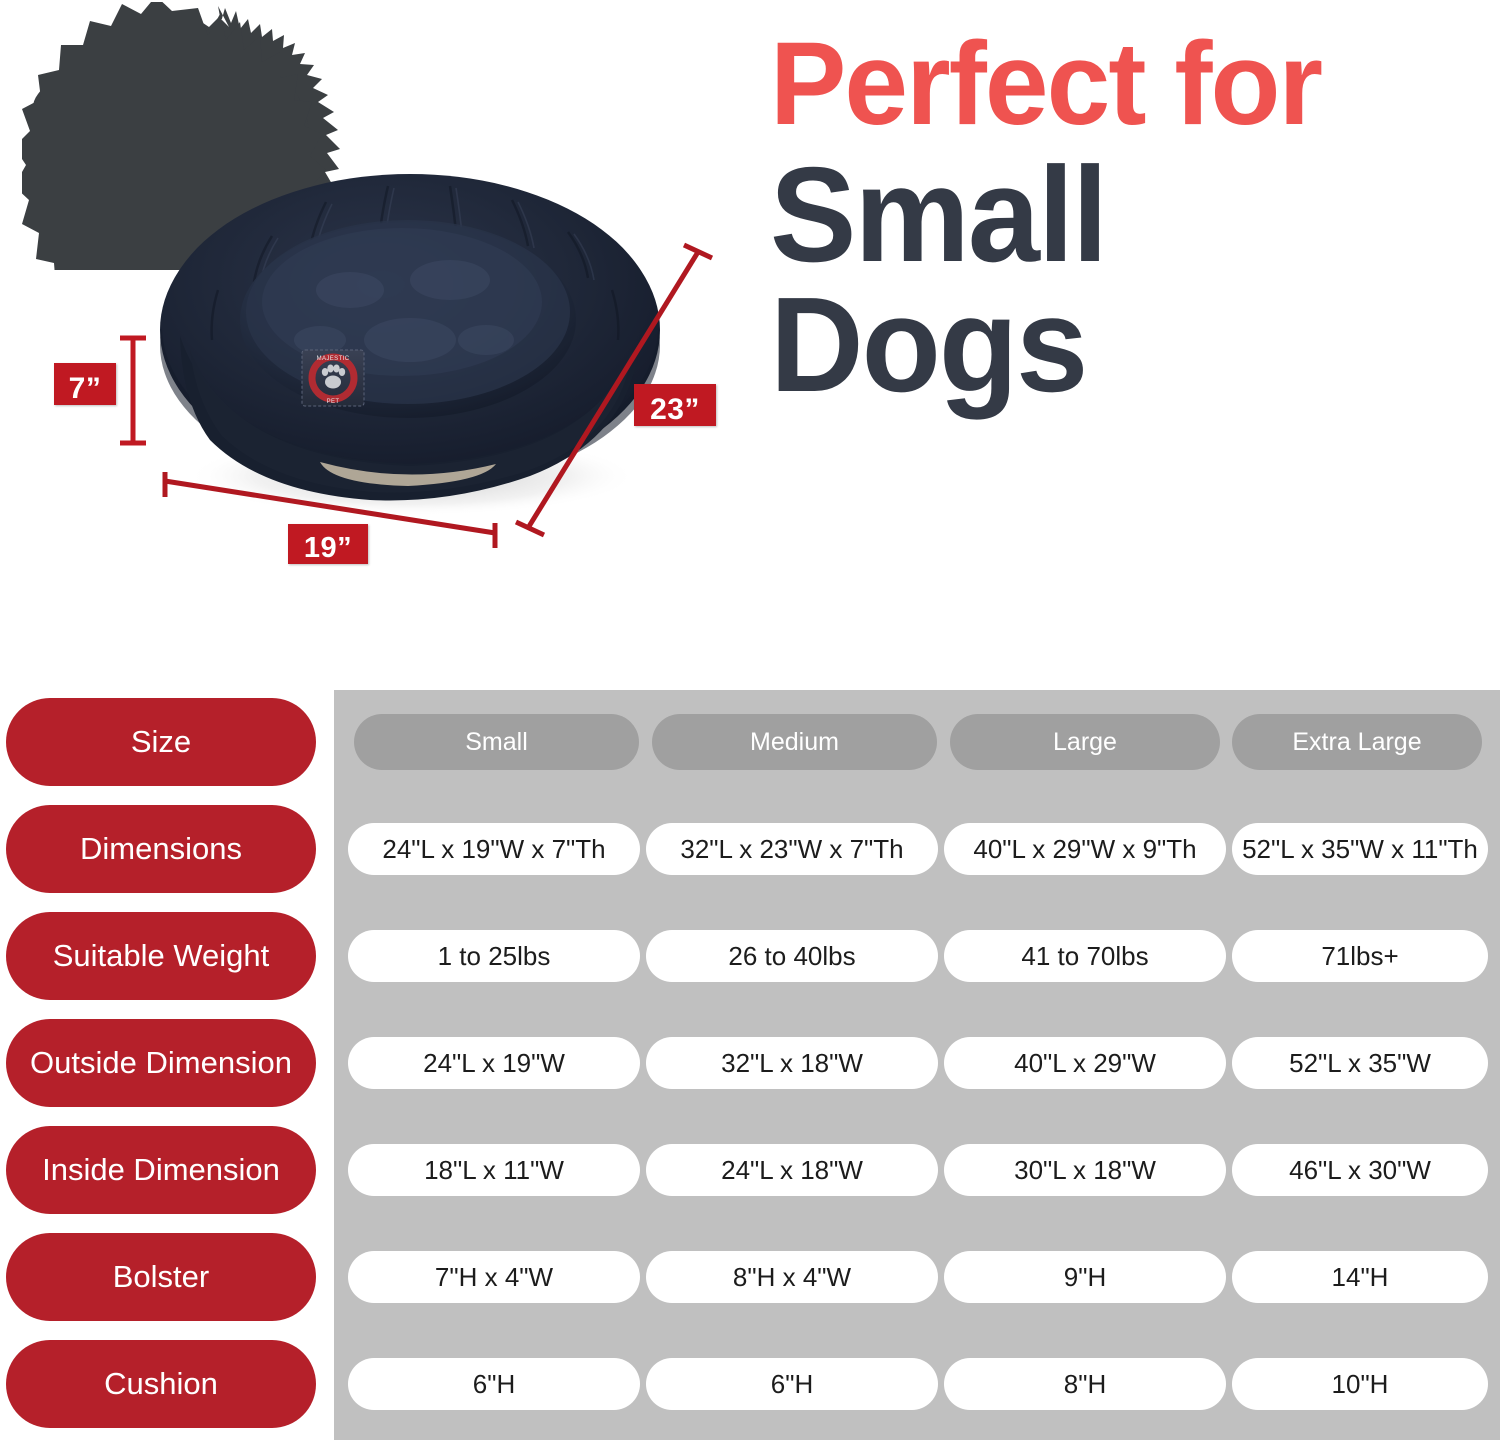 The width and height of the screenshot is (1500, 1448). What do you see at coordinates (1360, 956) in the screenshot?
I see `cell-weight-extra-large: 71lbs+` at bounding box center [1360, 956].